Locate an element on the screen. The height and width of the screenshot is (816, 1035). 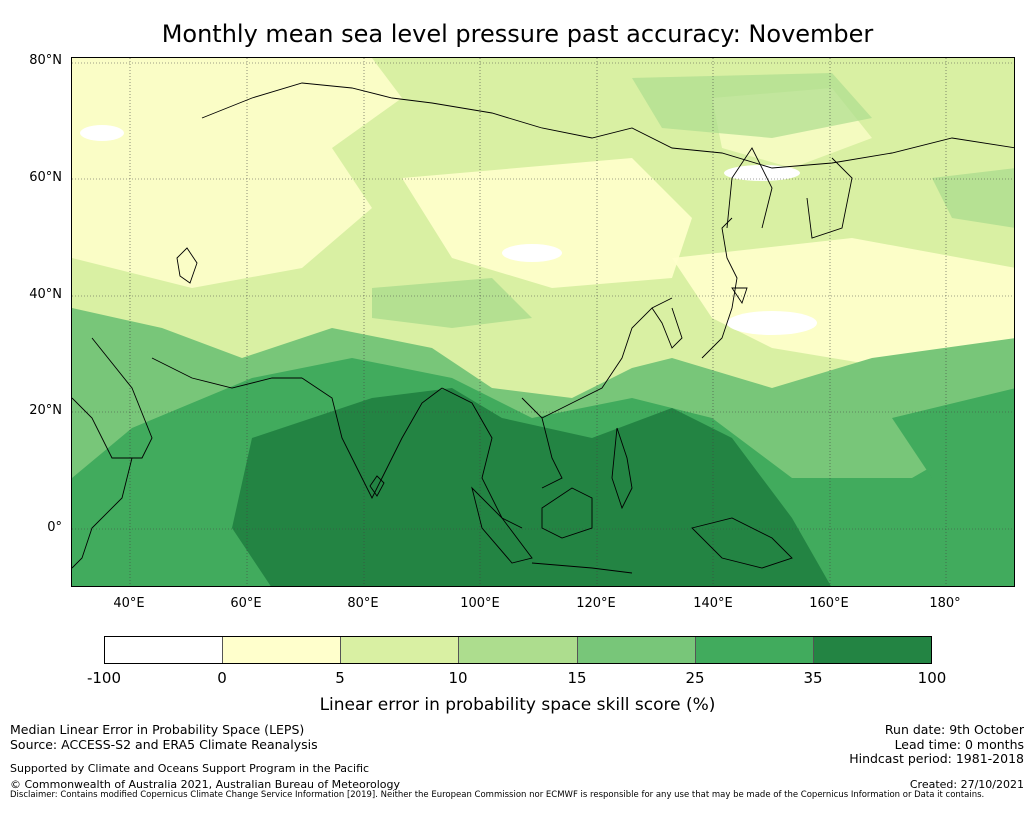
skill-zone-darkgreen is located at coordinates (953, 433).